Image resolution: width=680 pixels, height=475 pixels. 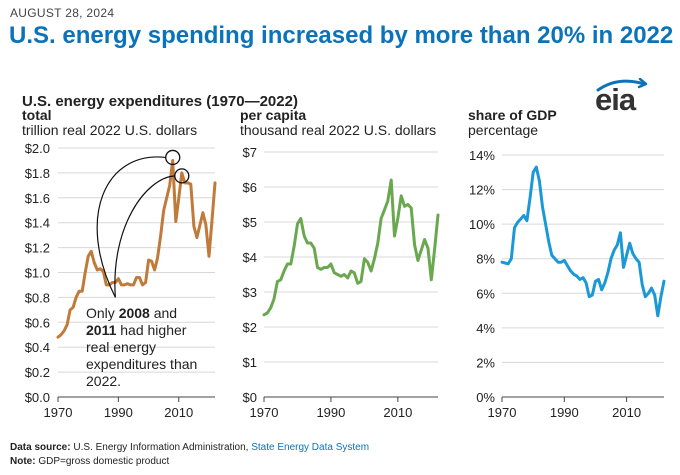 What do you see at coordinates (62, 13) in the screenshot?
I see `date: AUGUST 28, 2024` at bounding box center [62, 13].